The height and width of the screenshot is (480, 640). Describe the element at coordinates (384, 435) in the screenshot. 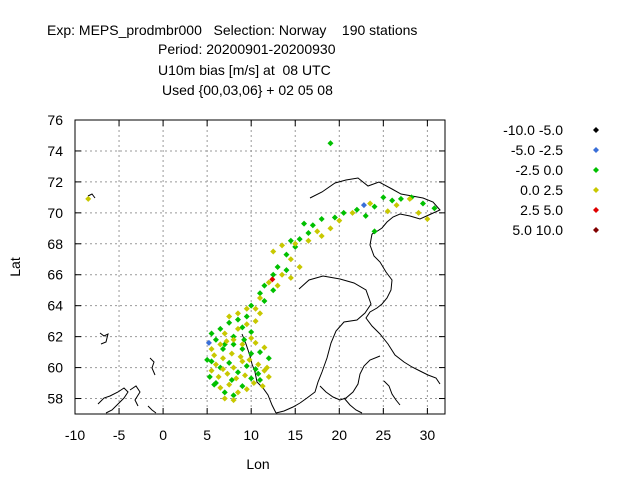

I see `x-tick-label: 25` at that location.